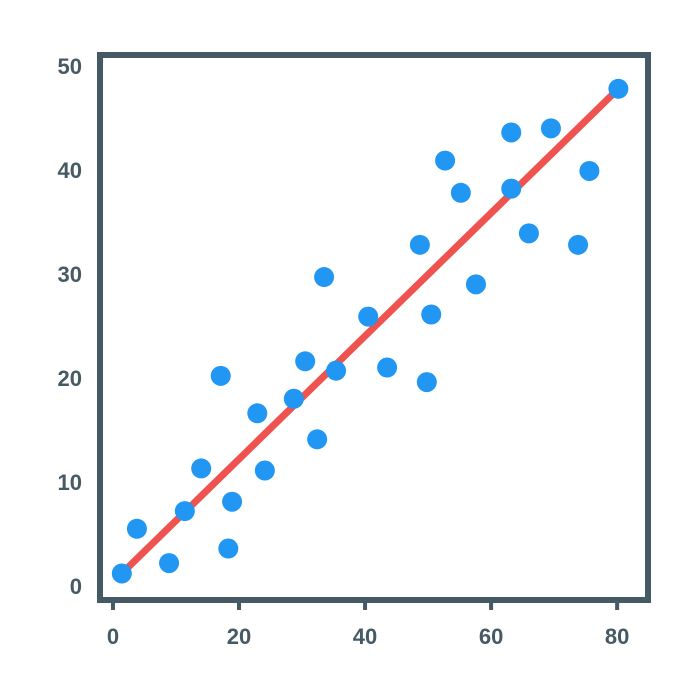  Describe the element at coordinates (617, 636) in the screenshot. I see `x-tick-label: 80` at that location.